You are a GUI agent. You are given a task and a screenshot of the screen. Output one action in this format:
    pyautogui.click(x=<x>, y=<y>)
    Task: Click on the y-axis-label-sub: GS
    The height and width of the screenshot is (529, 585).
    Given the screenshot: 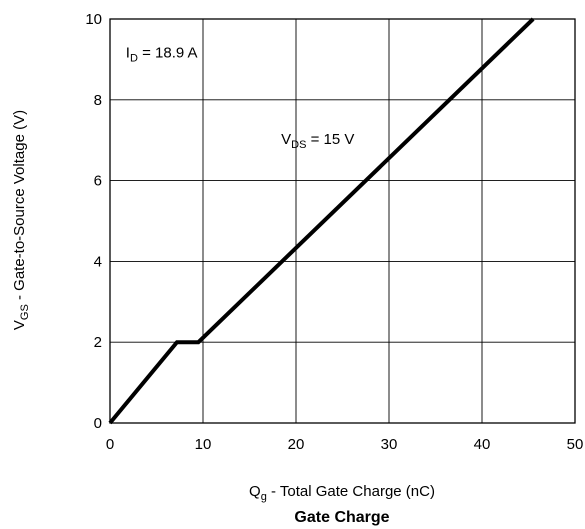 What is the action you would take?
    pyautogui.click(x=25, y=312)
    